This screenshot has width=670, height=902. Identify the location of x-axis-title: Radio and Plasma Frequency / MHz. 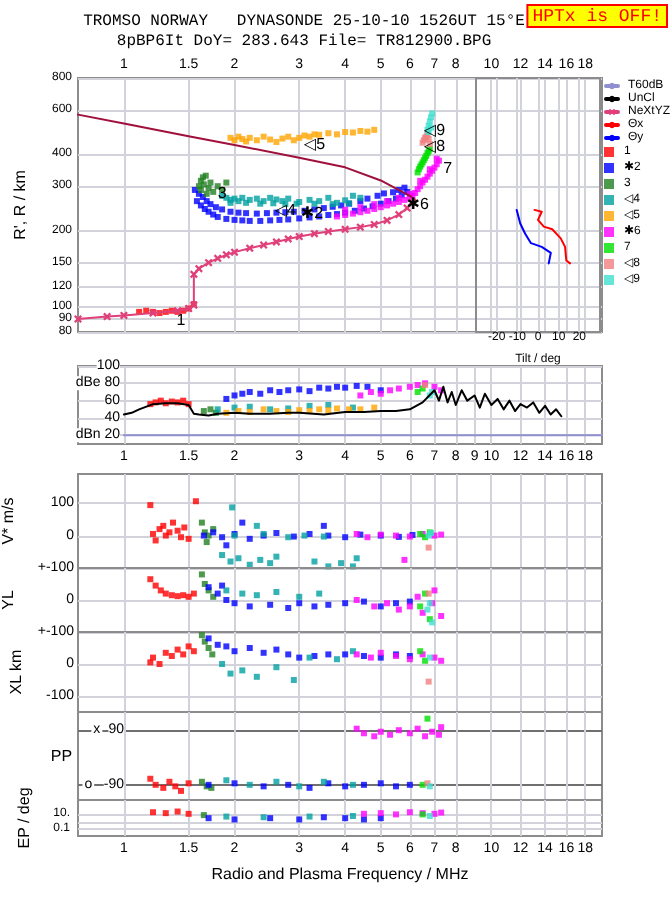
(340, 874).